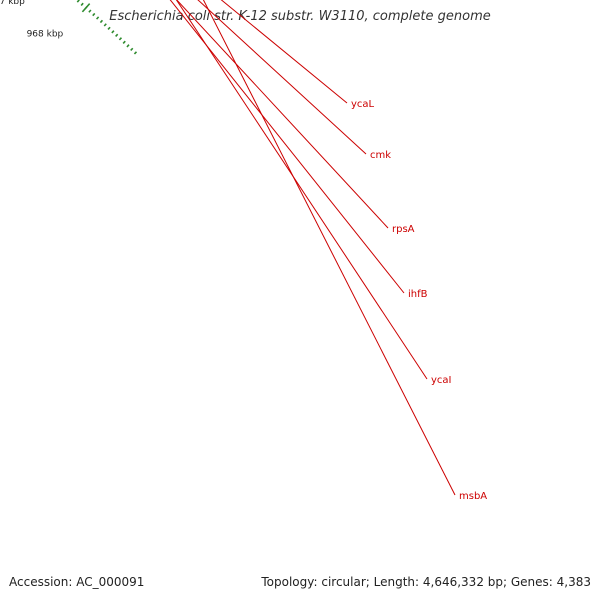  I want to click on gene-label-cmk: cmk, so click(380, 155).